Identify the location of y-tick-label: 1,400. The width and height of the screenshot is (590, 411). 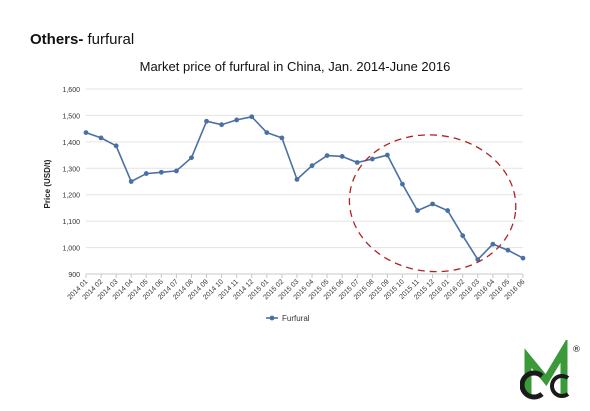
(71, 143).